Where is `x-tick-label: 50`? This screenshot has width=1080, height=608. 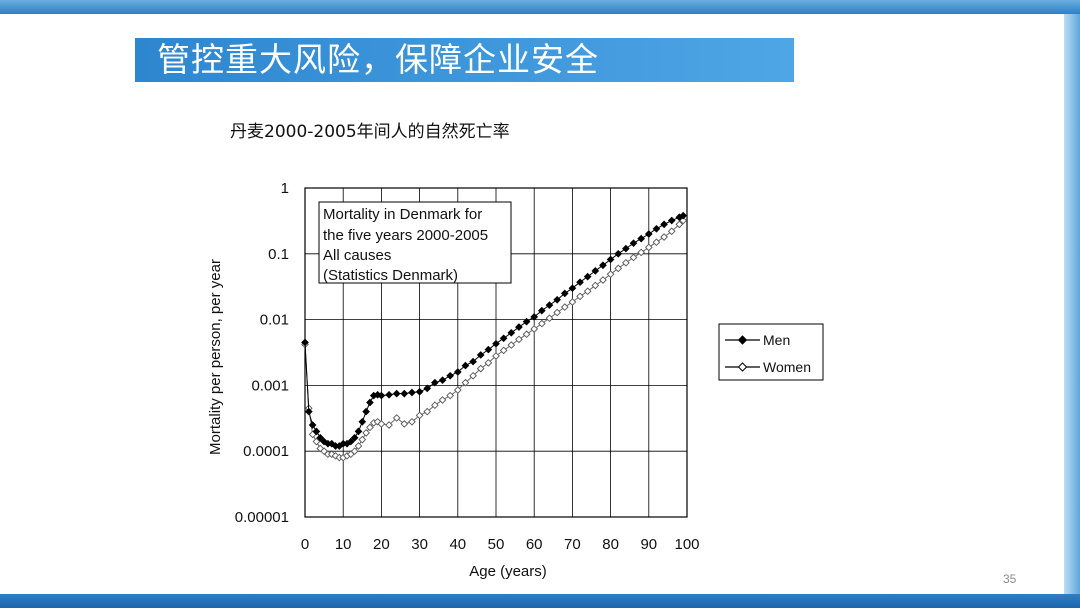
x-tick-label: 50 is located at coordinates (496, 544).